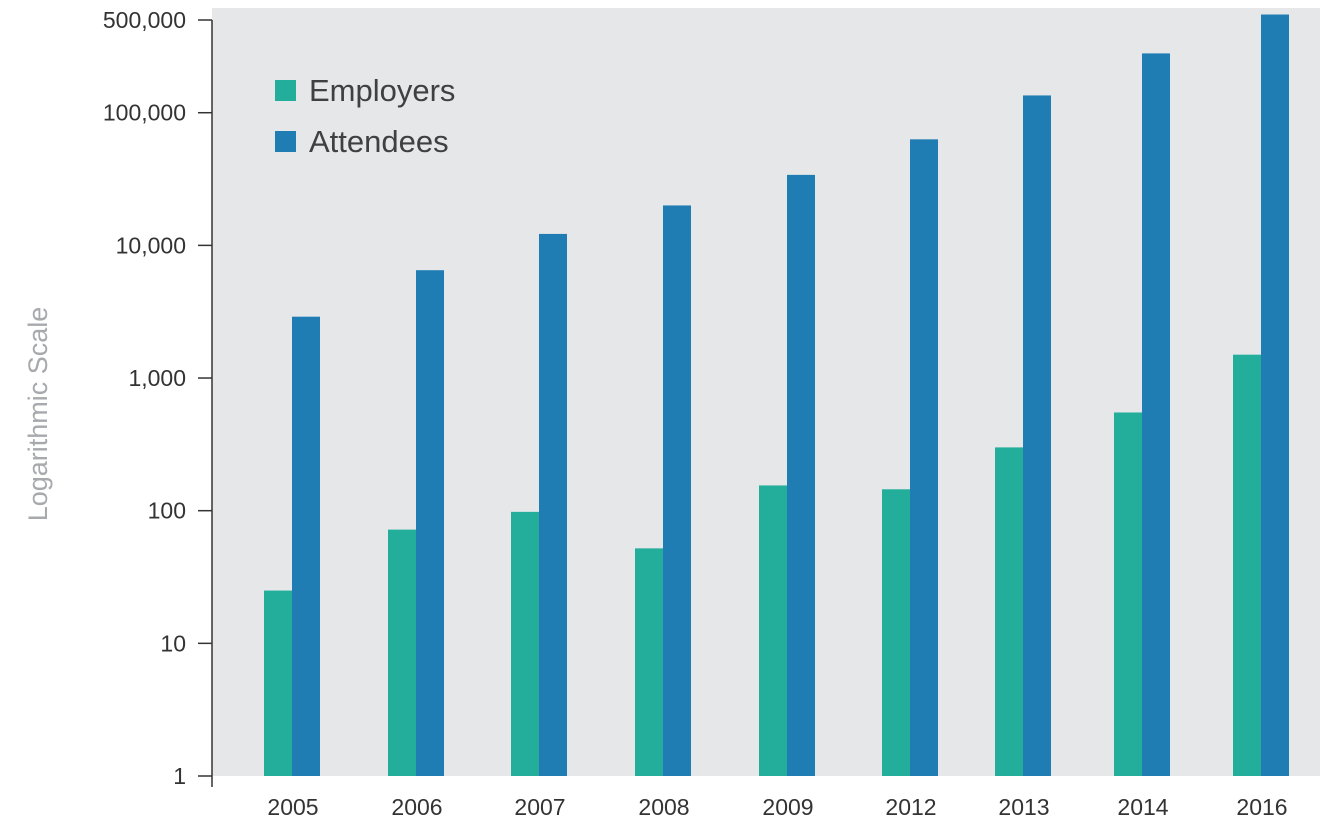  What do you see at coordinates (924, 458) in the screenshot?
I see `bar-attendees-2012` at bounding box center [924, 458].